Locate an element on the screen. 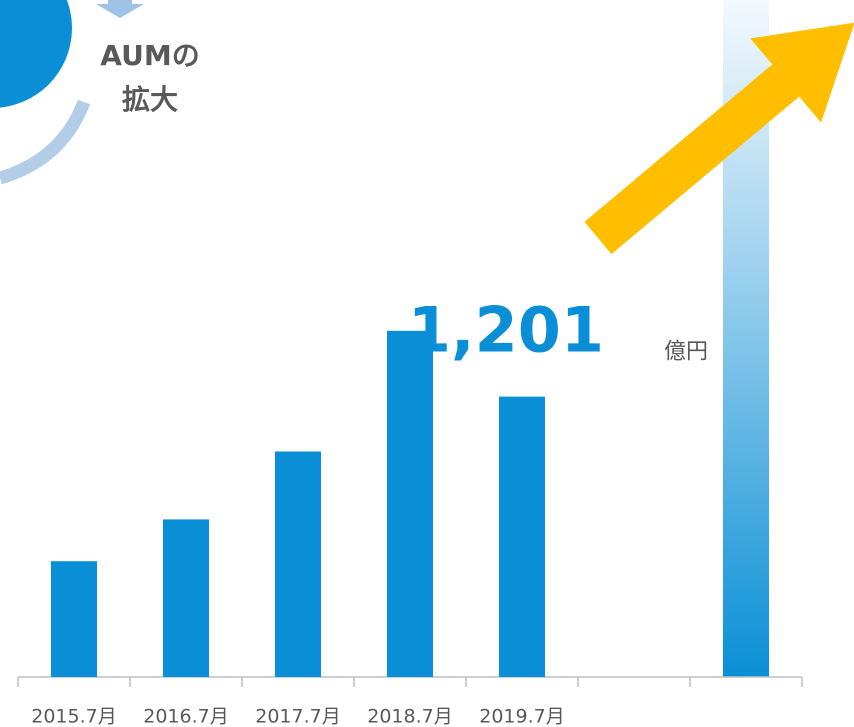 The width and height of the screenshot is (854, 727). circle-badge is located at coordinates (36, 54).